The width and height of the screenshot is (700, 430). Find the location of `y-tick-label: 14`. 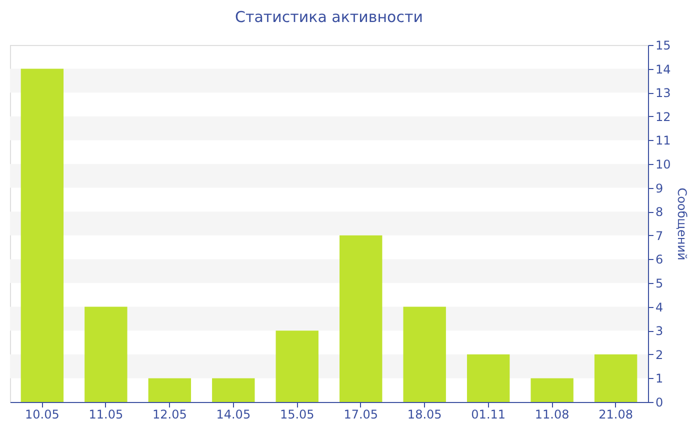

y-tick-label: 14 is located at coordinates (663, 69).